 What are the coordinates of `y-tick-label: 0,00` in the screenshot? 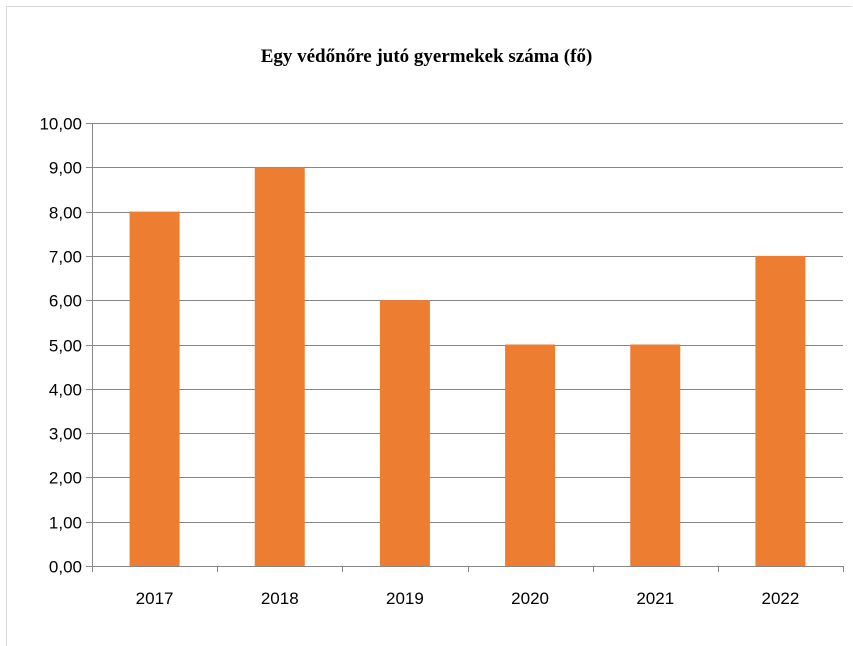 It's located at (65, 567).